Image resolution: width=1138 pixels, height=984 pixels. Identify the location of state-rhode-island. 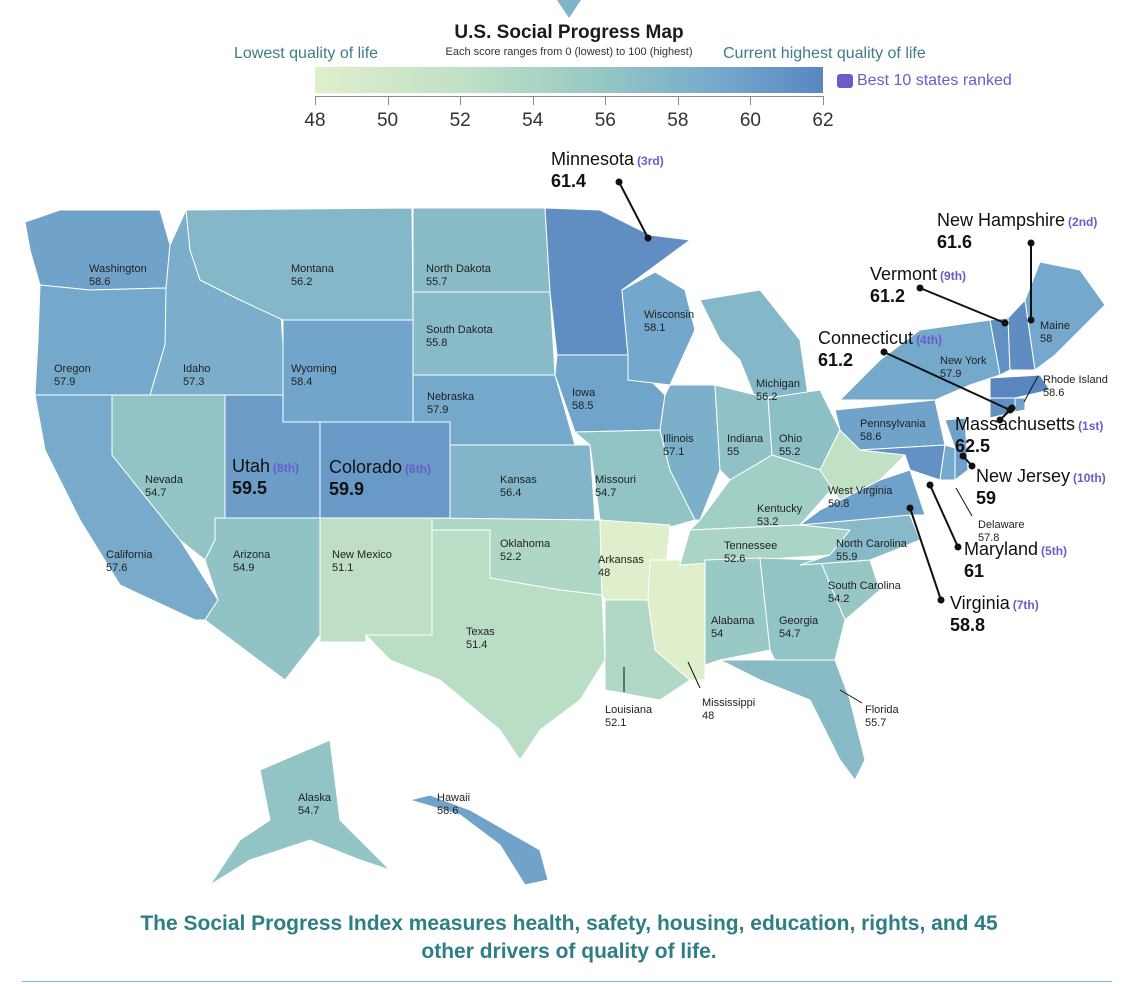
(1020, 405).